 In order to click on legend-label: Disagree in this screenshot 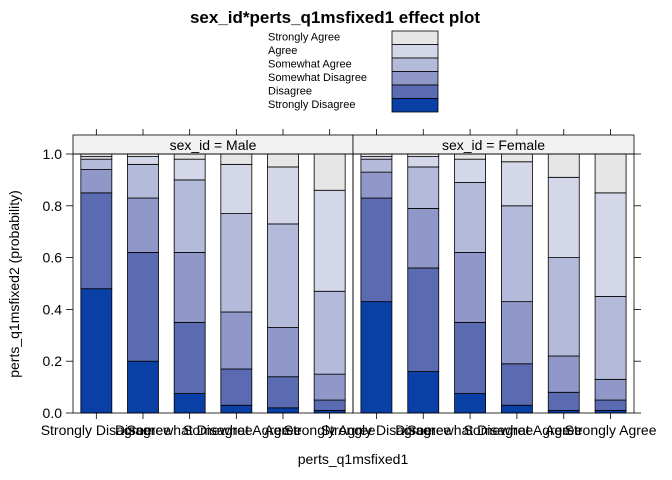, I will do `click(290, 92)`.